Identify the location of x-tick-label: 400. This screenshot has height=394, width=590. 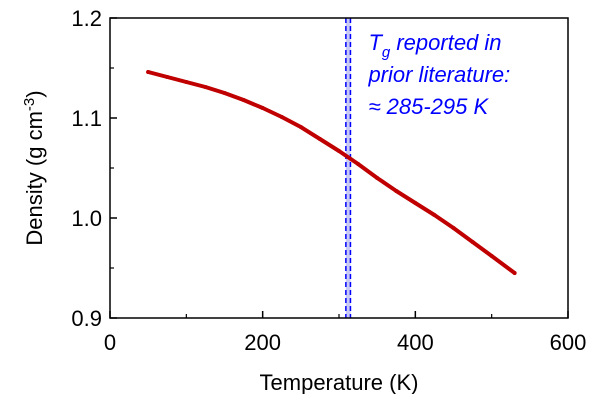
(415, 342).